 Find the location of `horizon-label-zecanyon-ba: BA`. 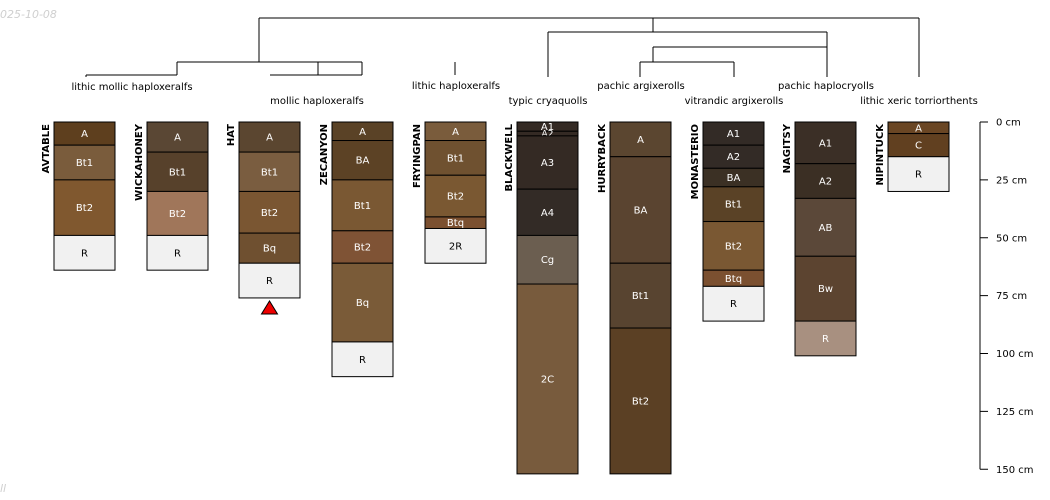

horizon-label-zecanyon-ba: BA is located at coordinates (363, 161).